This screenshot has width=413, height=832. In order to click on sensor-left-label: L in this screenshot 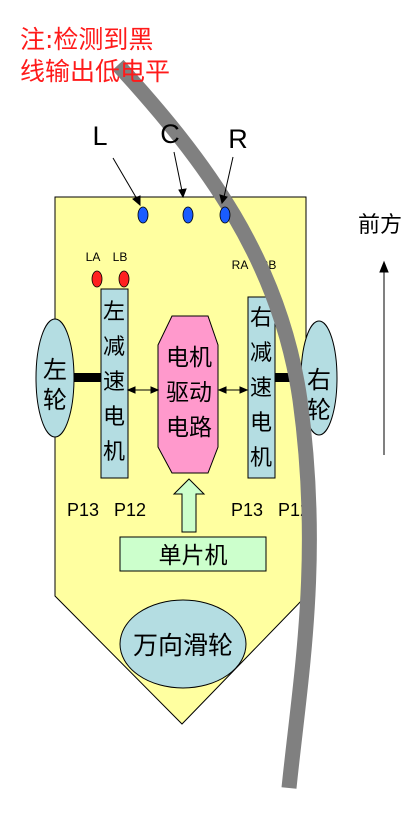, I will do `click(99, 136)`.